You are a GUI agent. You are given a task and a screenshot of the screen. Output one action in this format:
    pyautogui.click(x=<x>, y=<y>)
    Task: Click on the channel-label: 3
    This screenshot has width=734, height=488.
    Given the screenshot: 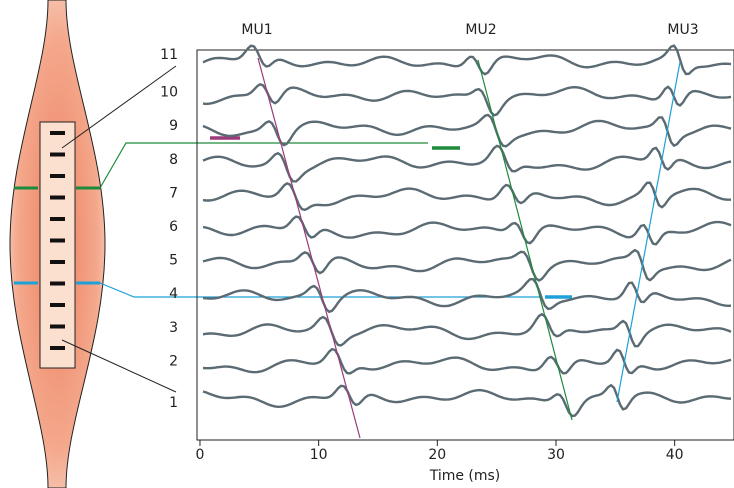 What is the action you would take?
    pyautogui.click(x=173, y=328)
    